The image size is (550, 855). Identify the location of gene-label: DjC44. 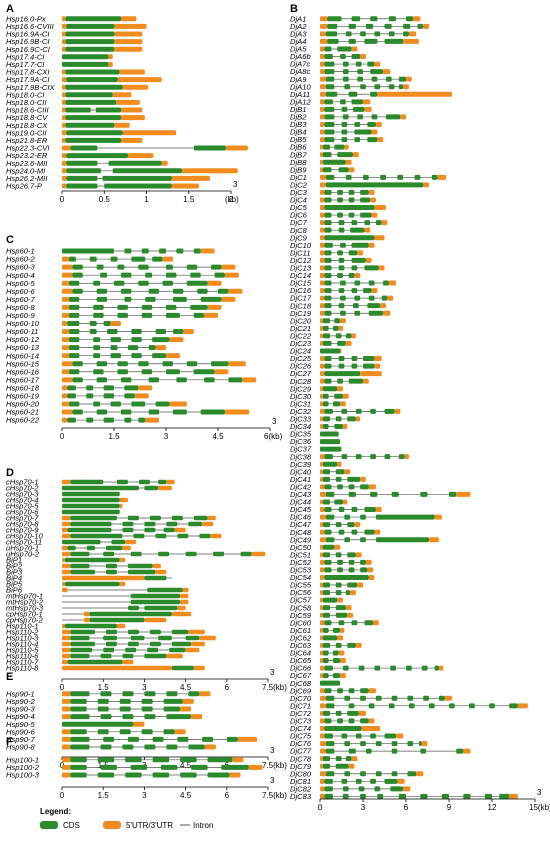
(300, 502).